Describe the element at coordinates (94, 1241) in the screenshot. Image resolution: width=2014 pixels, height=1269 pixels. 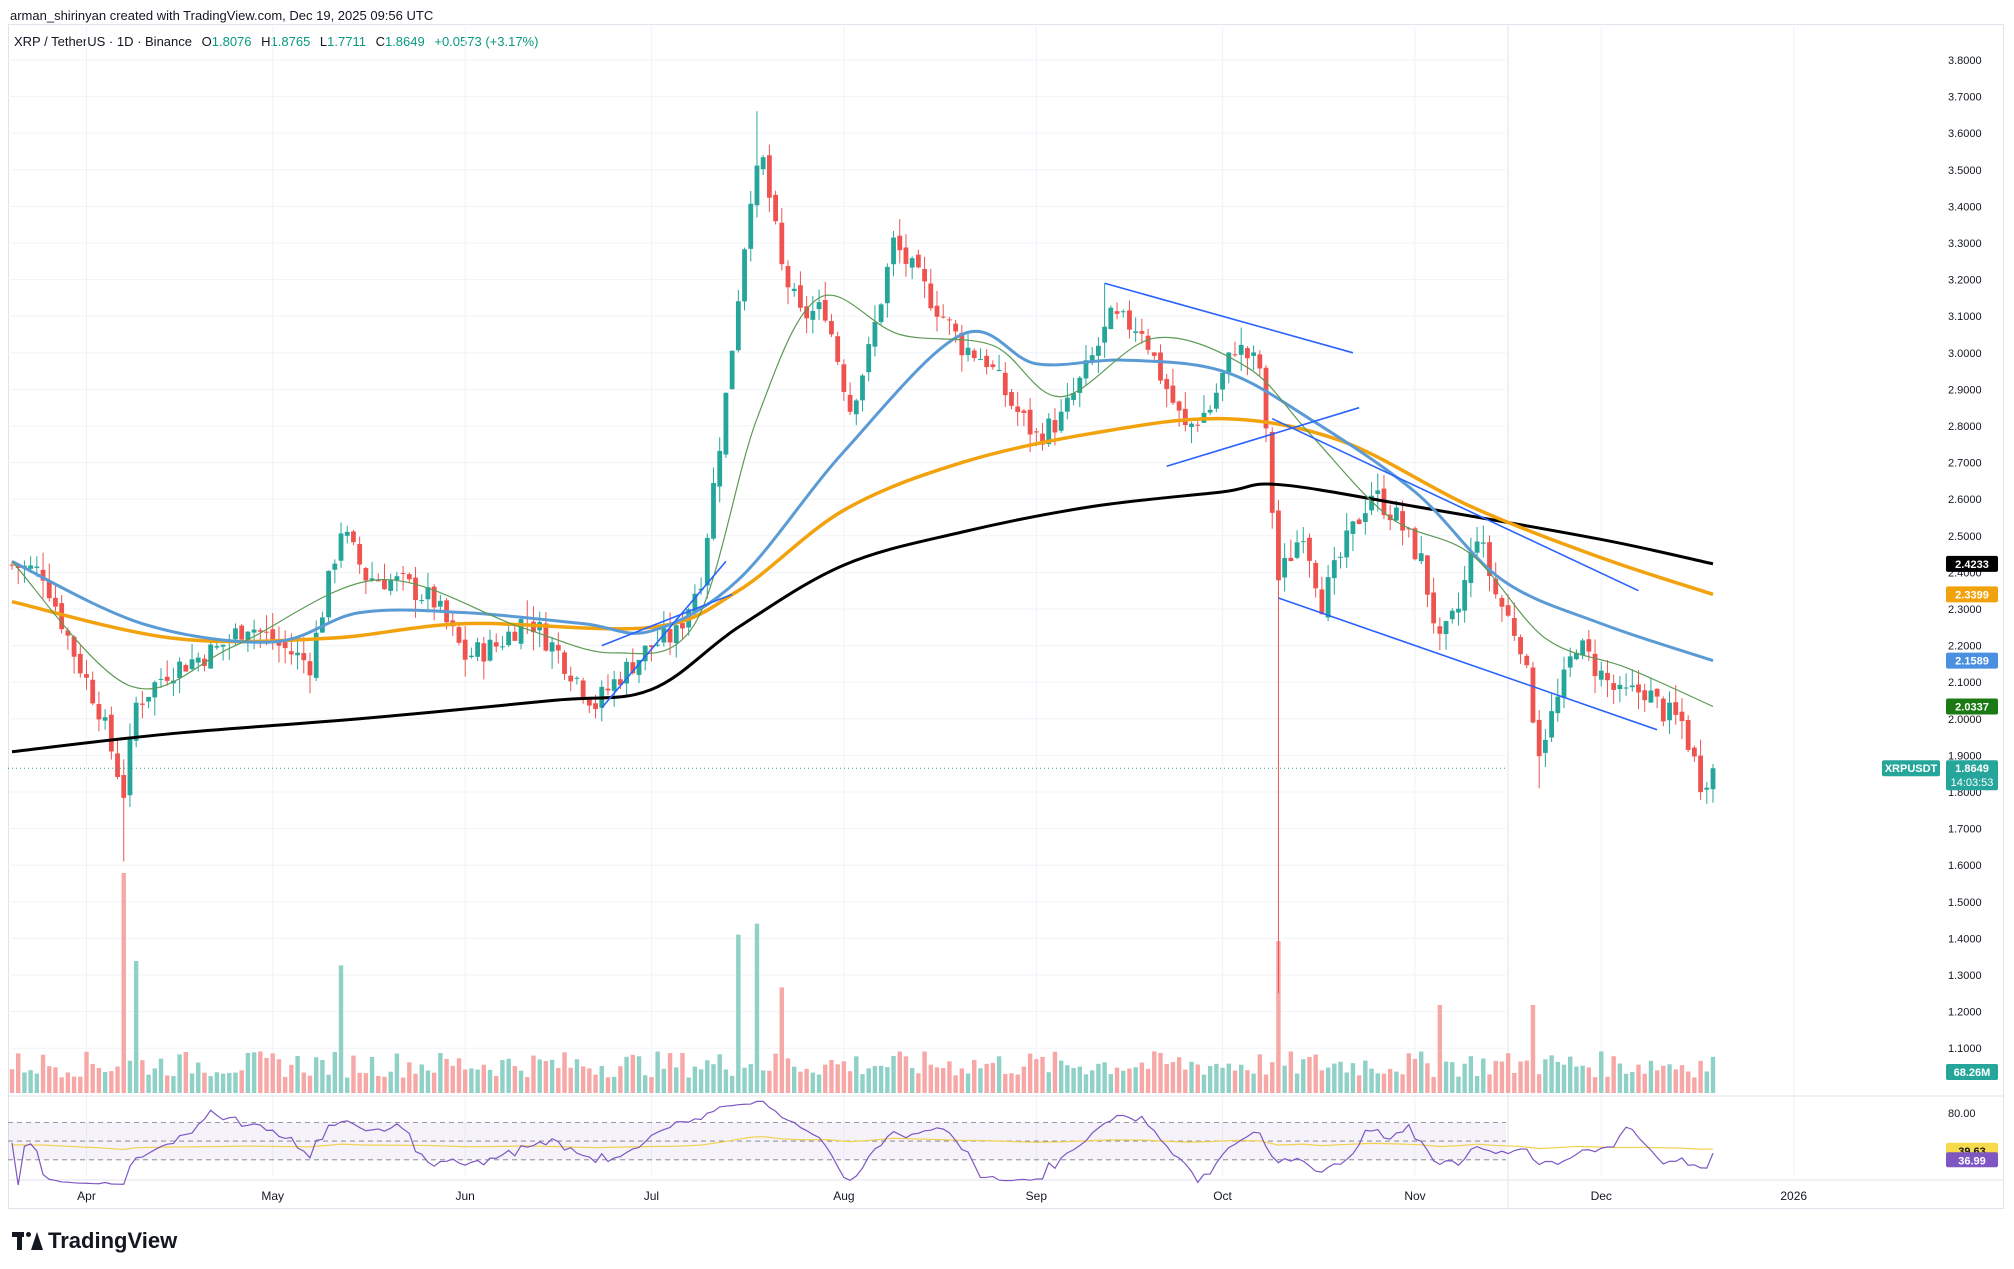
I see `tradingview-brand: TradingView` at that location.